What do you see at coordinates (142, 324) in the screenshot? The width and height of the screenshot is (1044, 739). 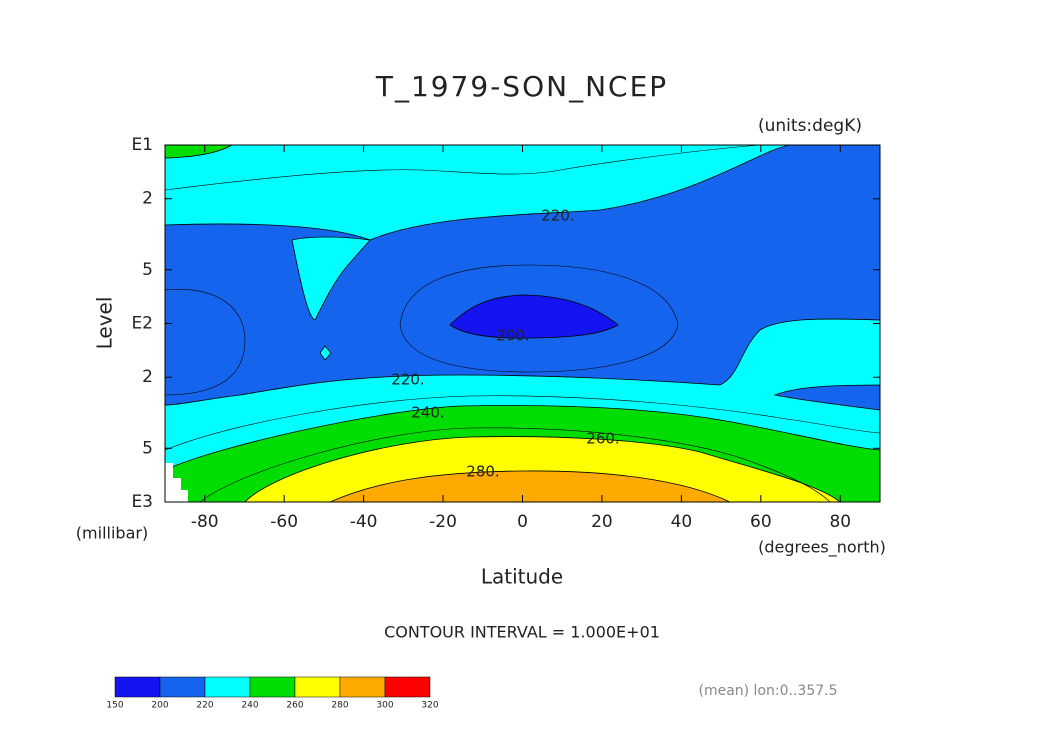 I see `y-tick-label: E2` at bounding box center [142, 324].